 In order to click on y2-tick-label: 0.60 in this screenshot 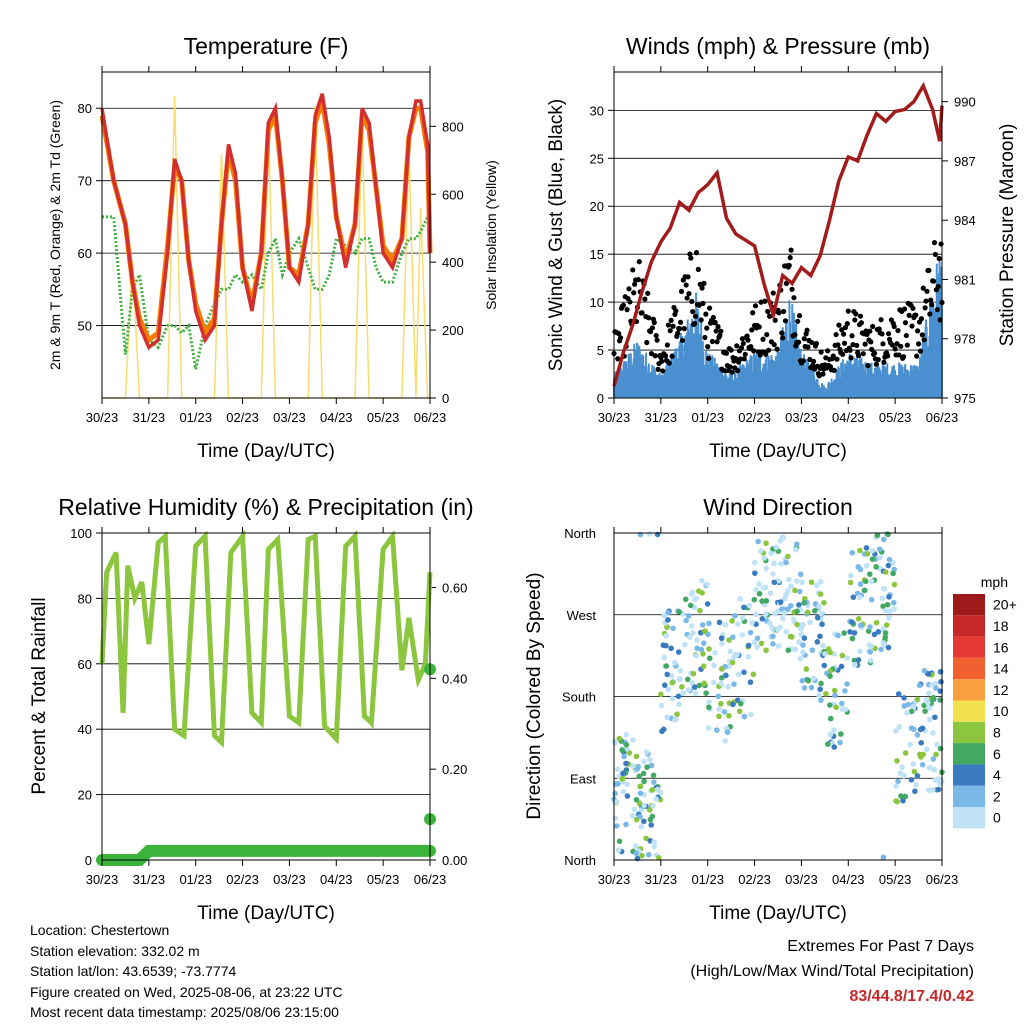, I will do `click(454, 588)`.